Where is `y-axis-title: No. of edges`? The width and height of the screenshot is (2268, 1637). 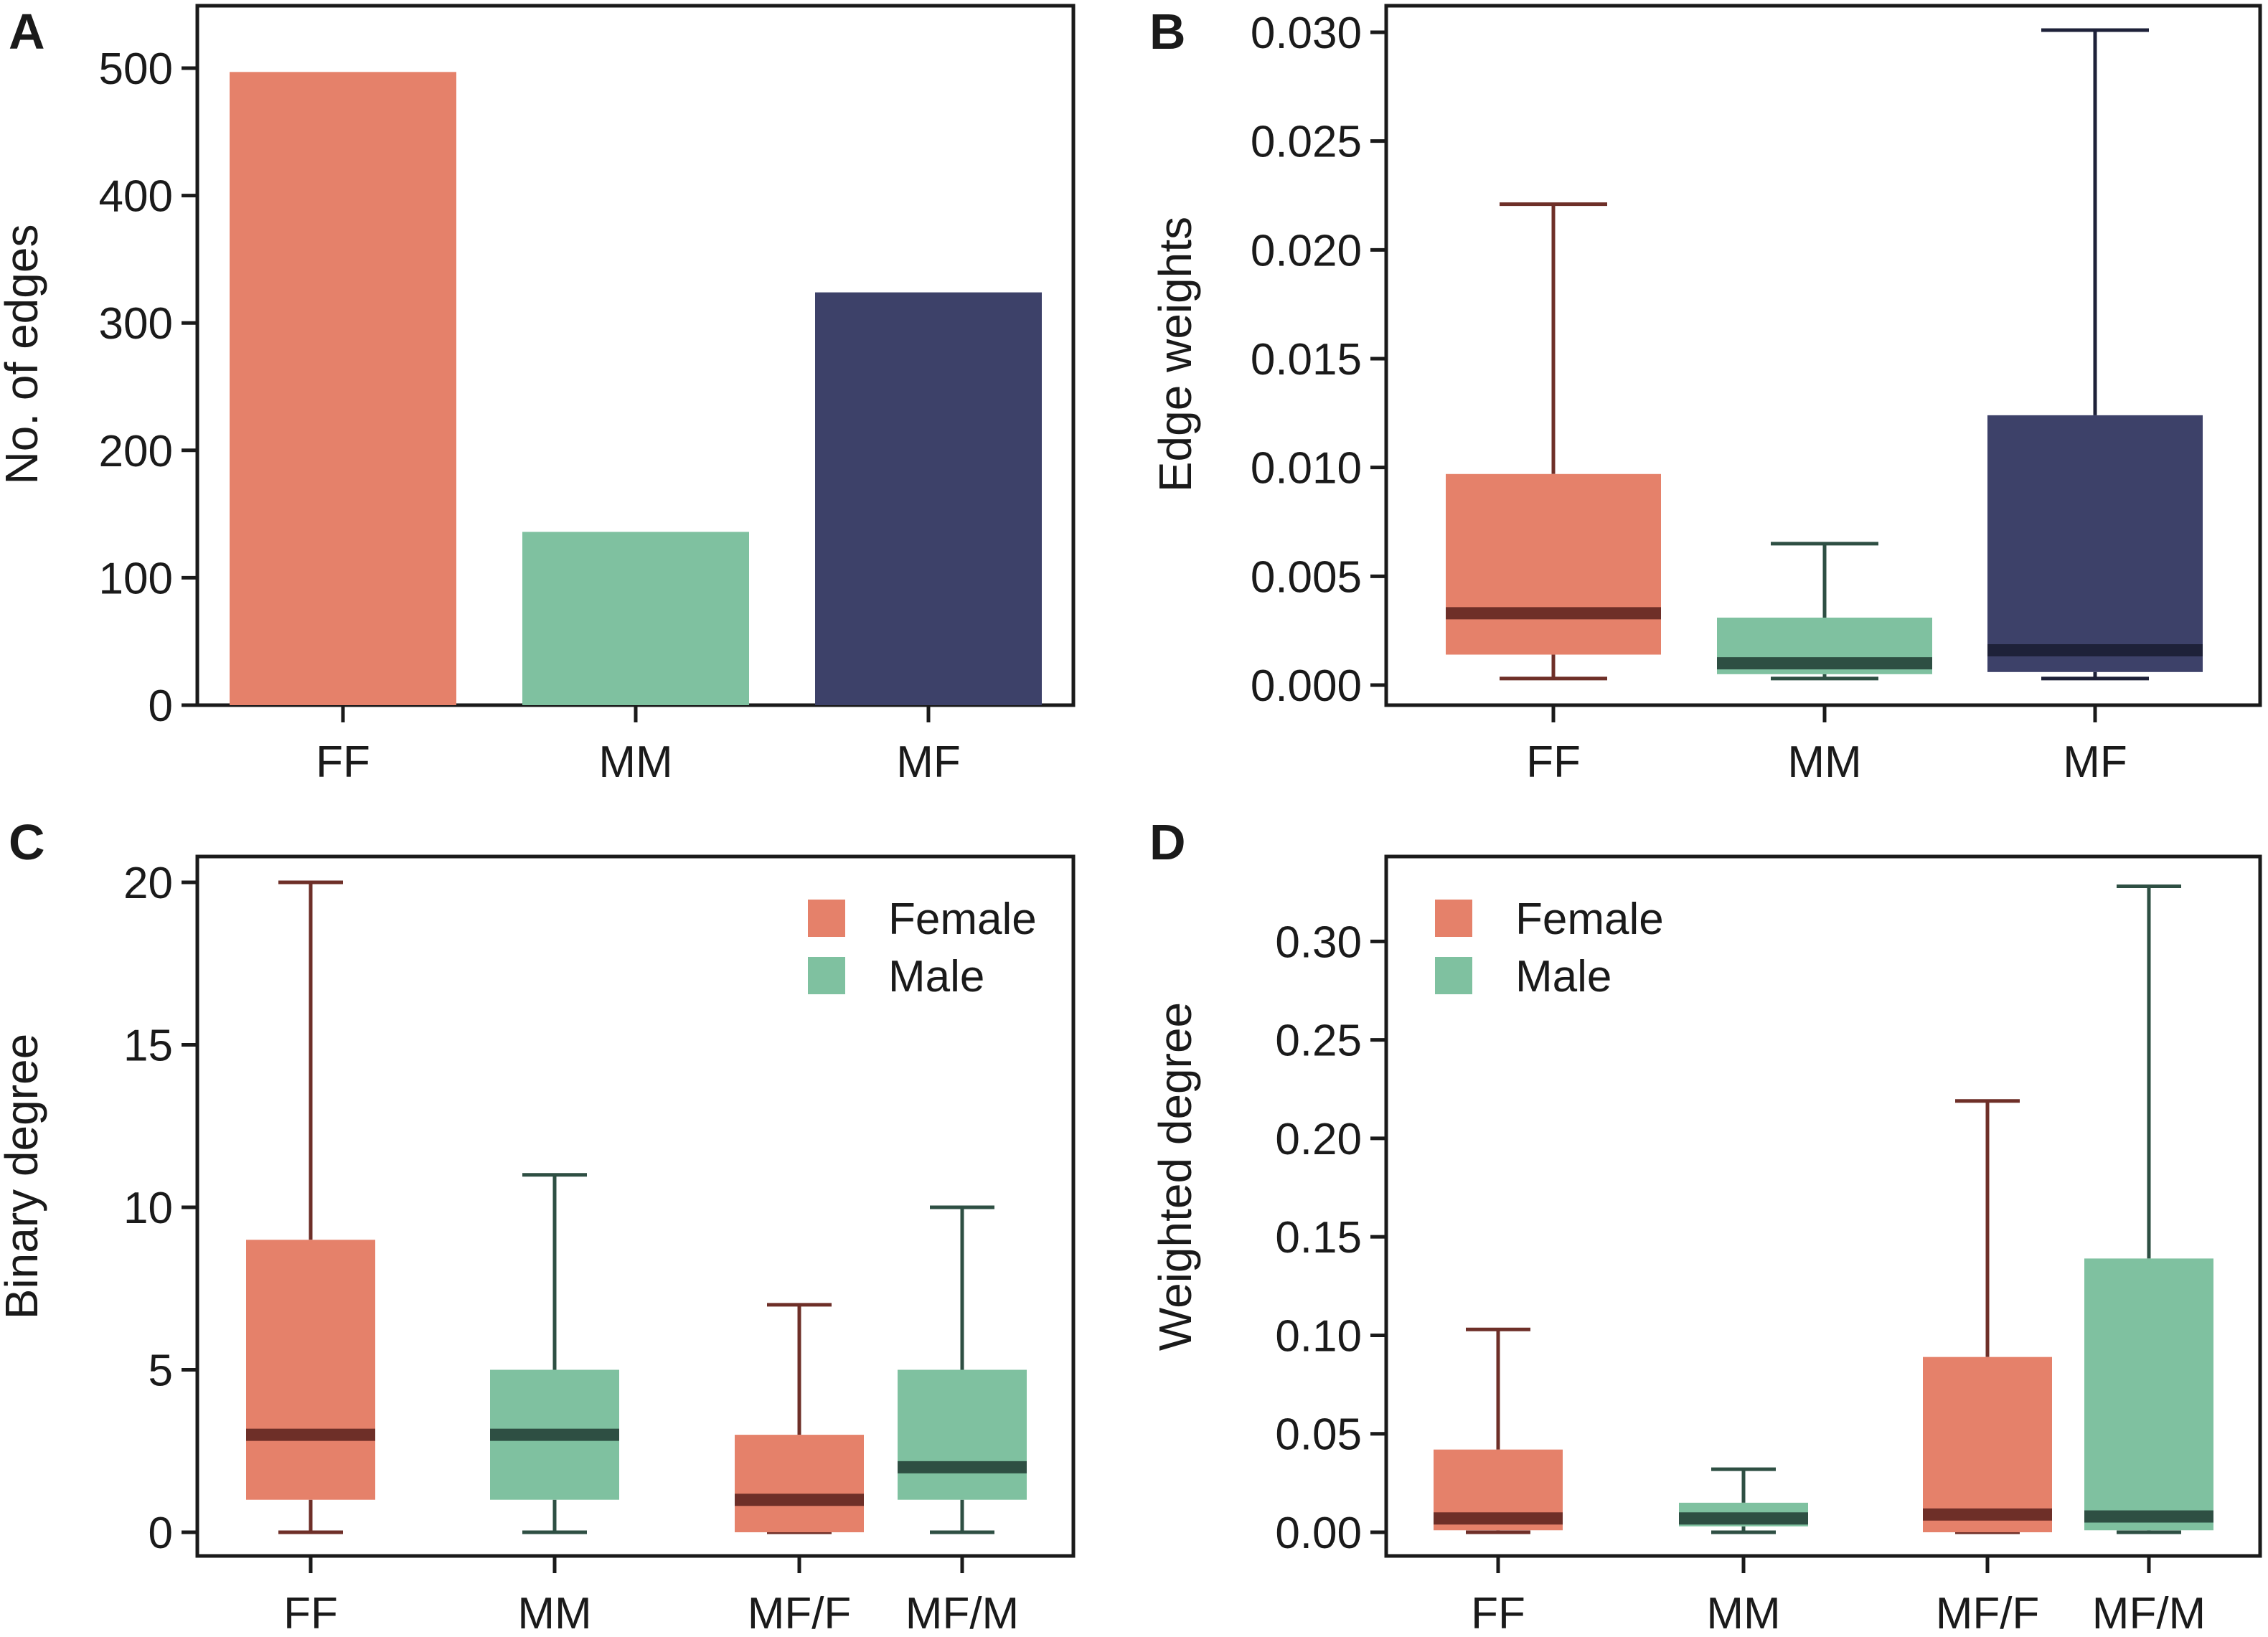 y-axis-title: No. of edges is located at coordinates (23, 355).